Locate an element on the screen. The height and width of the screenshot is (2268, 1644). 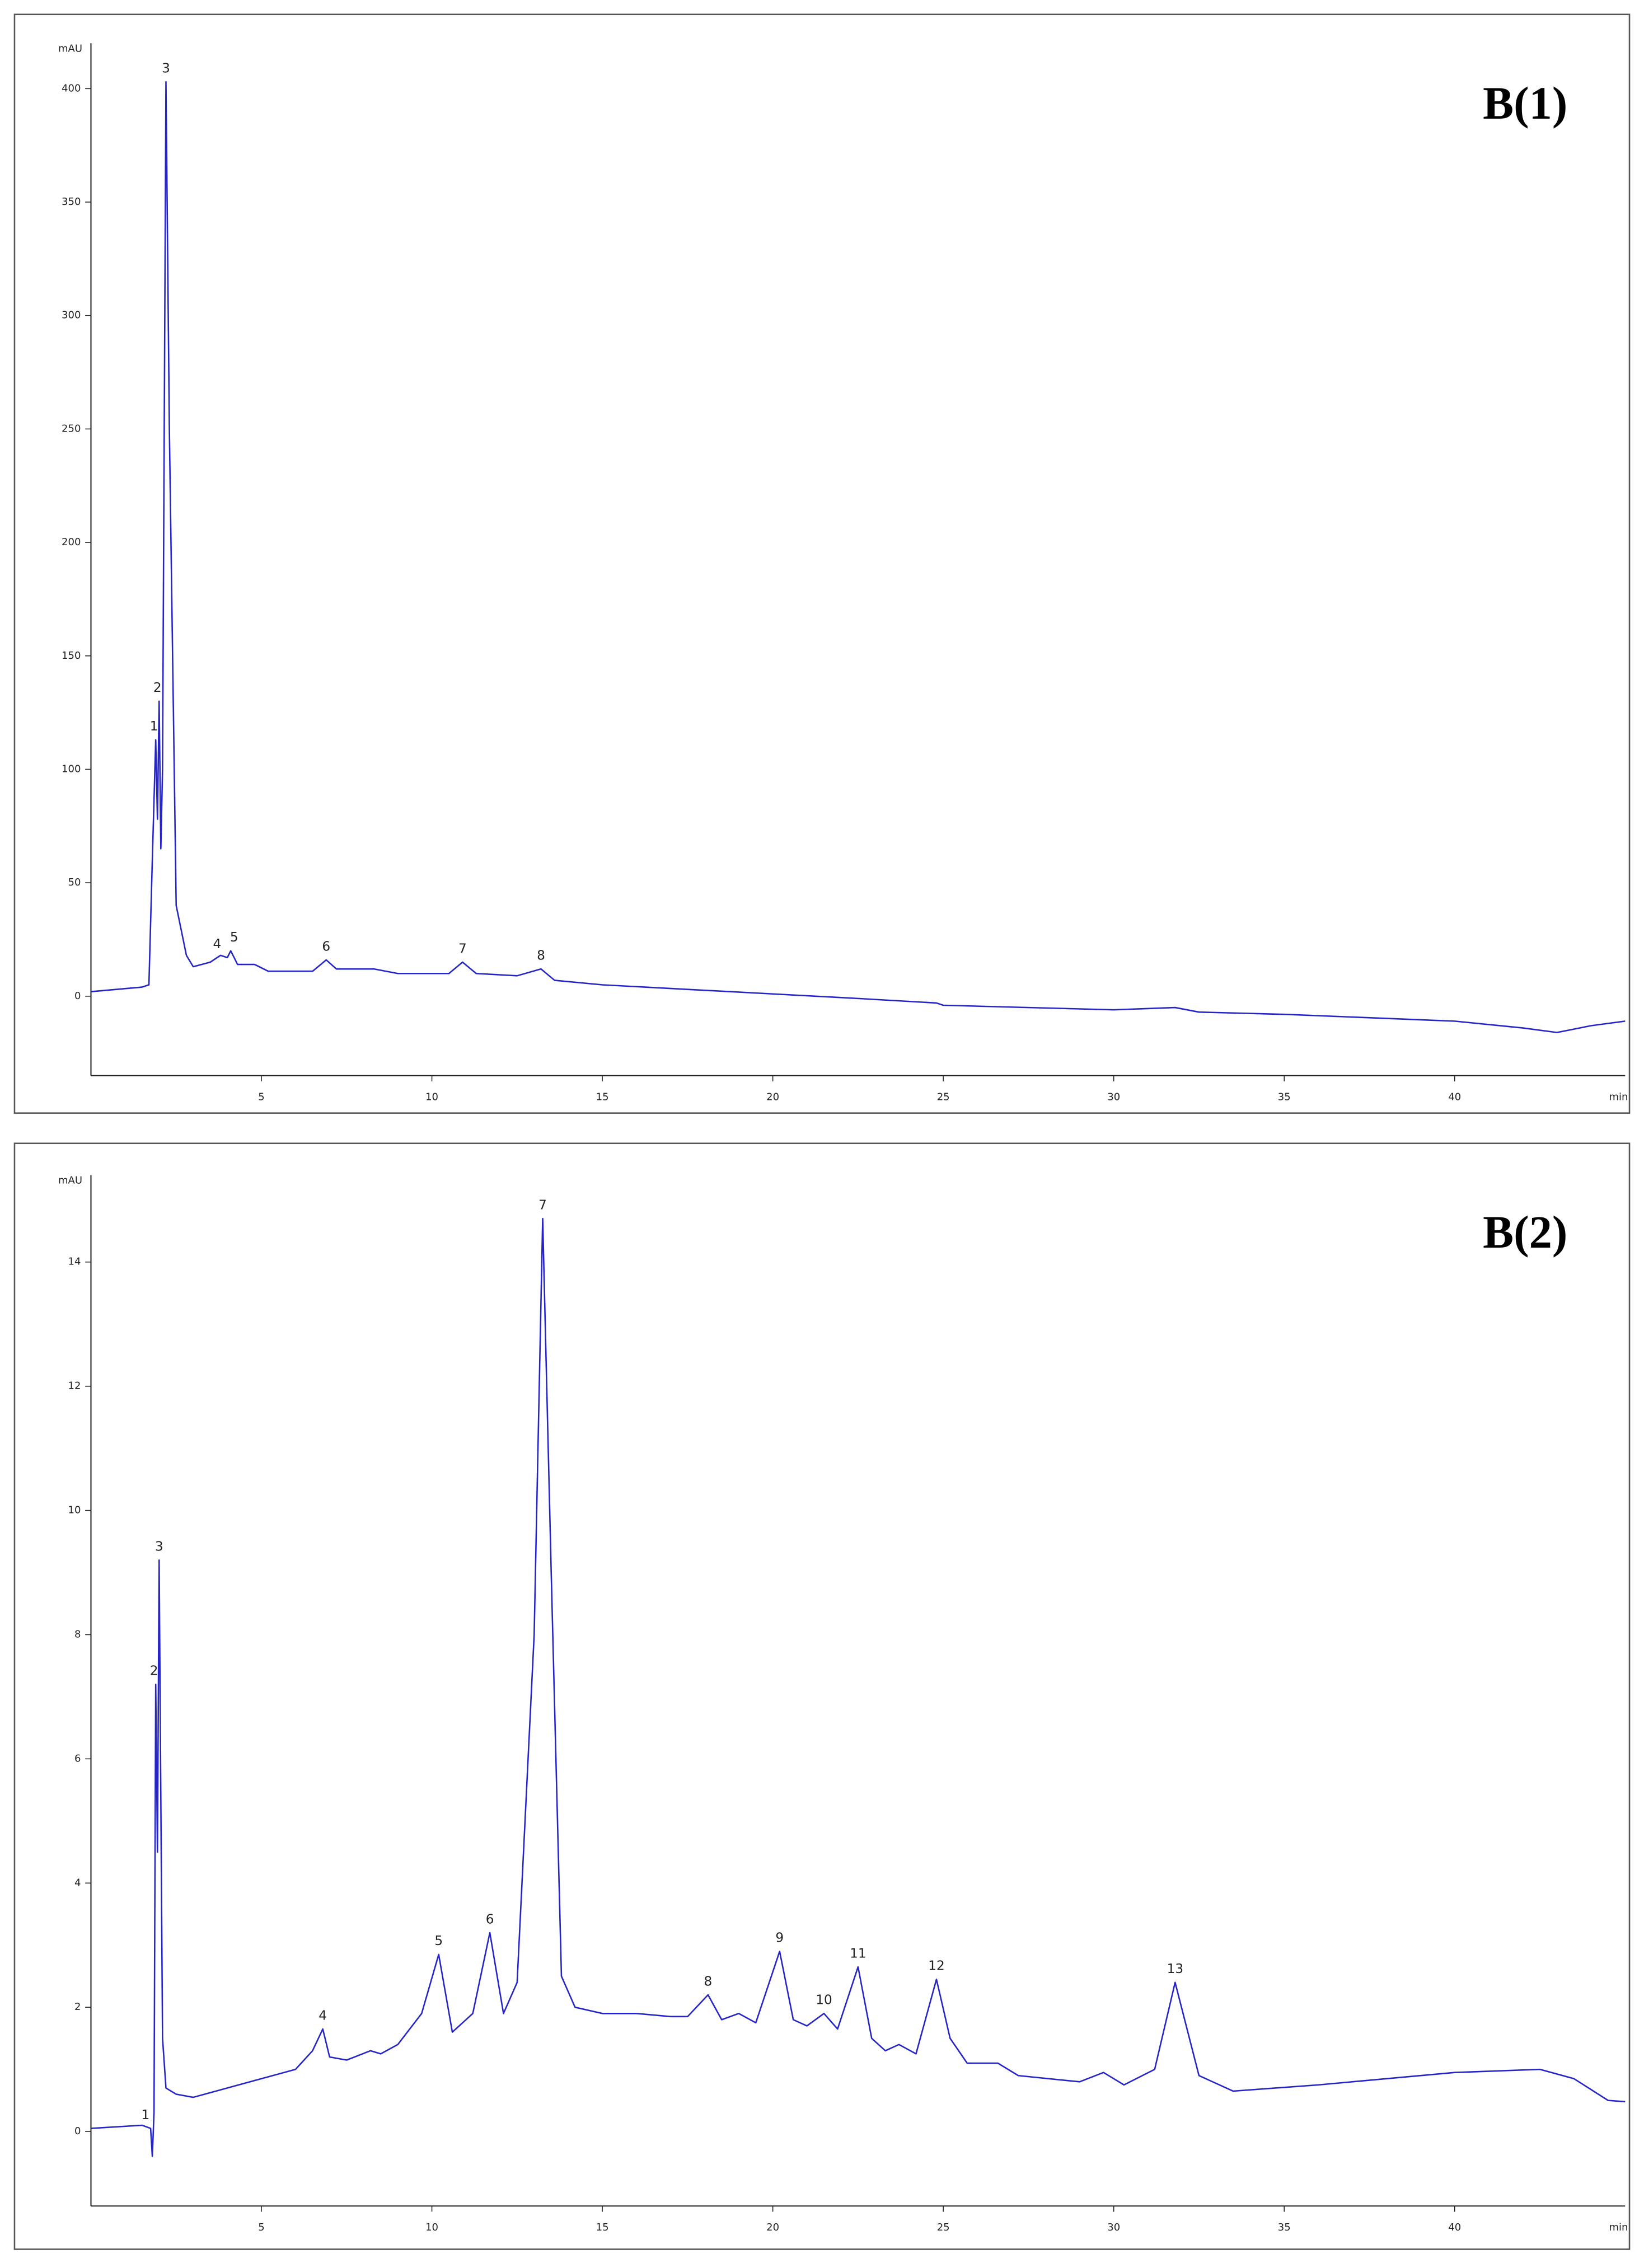
y-tick-label: 100 is located at coordinates (71, 769).